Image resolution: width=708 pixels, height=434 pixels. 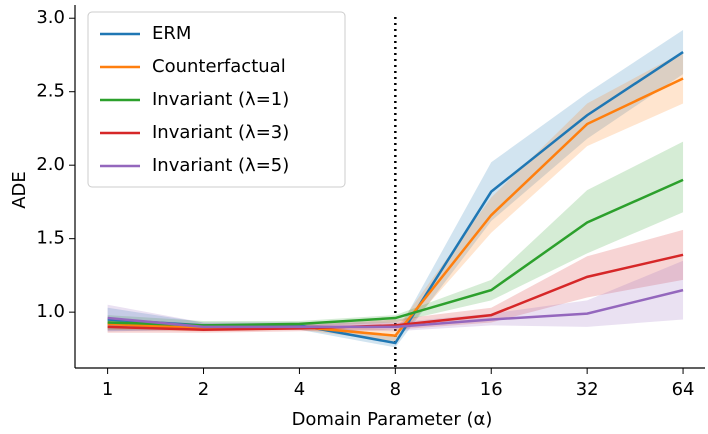 What do you see at coordinates (50, 91) in the screenshot?
I see `y-tick-label: 2.5` at bounding box center [50, 91].